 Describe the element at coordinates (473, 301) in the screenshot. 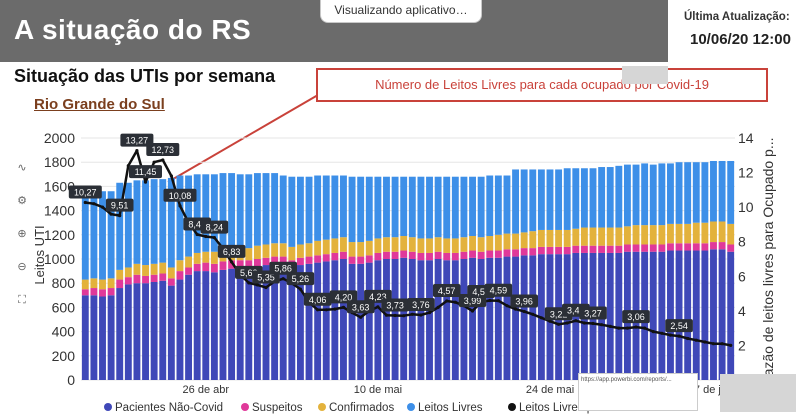

I see `data-label: 3,99` at that location.